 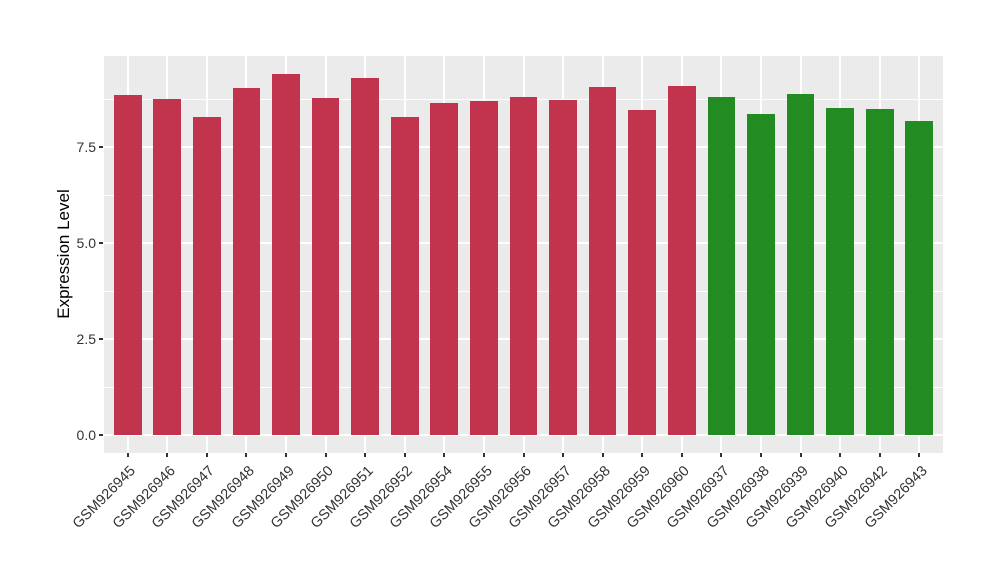 What do you see at coordinates (63, 254) in the screenshot?
I see `y-axis-title: Expression Level` at bounding box center [63, 254].